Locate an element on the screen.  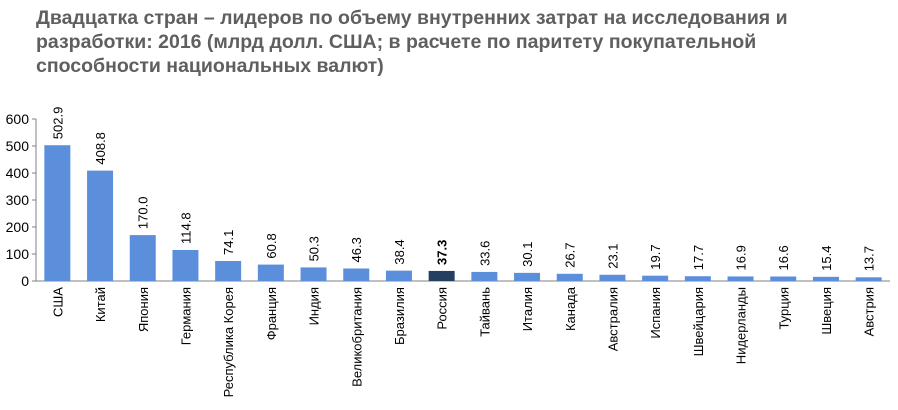
value-label: 502.9 is located at coordinates (57, 123).